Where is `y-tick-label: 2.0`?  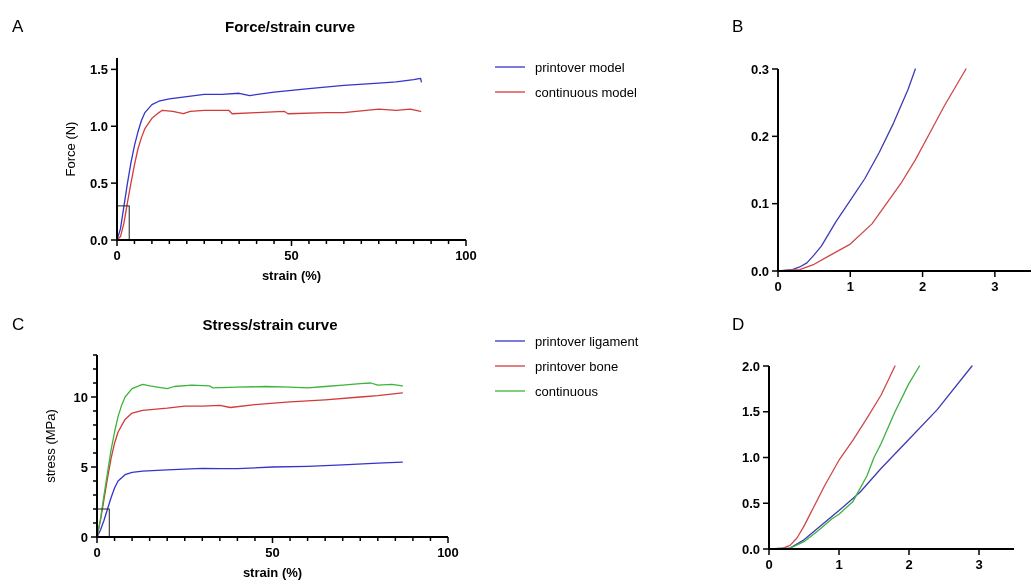 y-tick-label: 2.0 is located at coordinates (750, 366).